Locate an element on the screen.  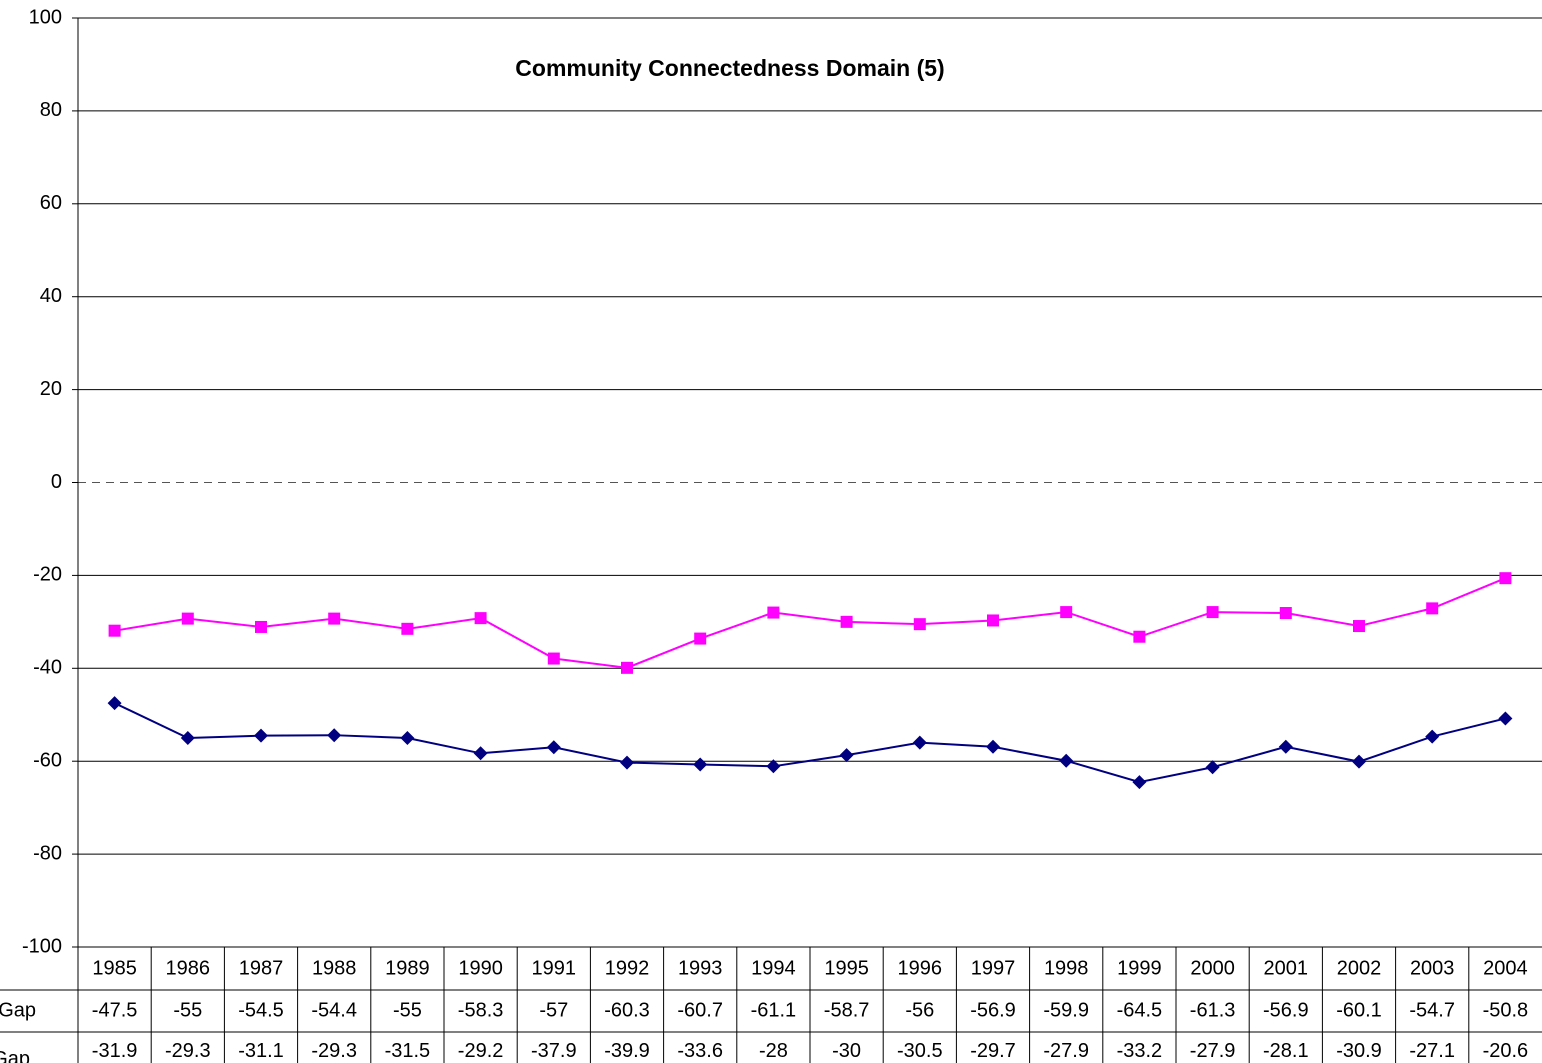
table-value: -30.9 is located at coordinates (1359, 1051).